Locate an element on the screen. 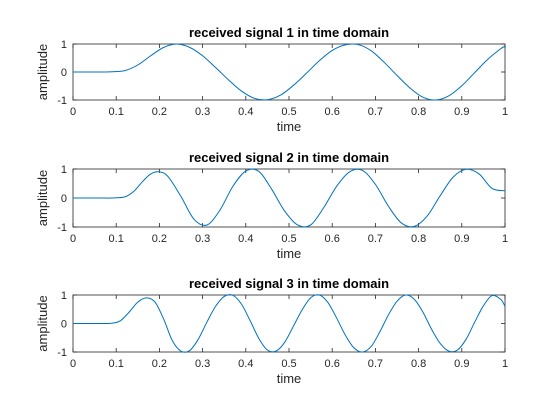 The width and height of the screenshot is (560, 420). chart-title: received signal 2 in time domain is located at coordinates (289, 157).